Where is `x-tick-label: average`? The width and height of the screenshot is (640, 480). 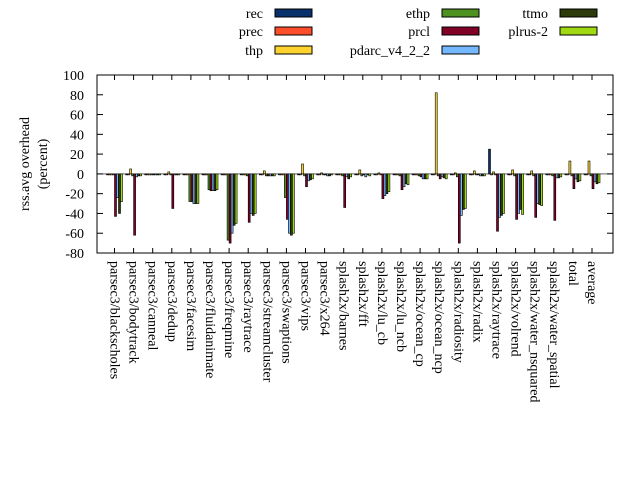
x-tick-label: average is located at coordinates (591, 283).